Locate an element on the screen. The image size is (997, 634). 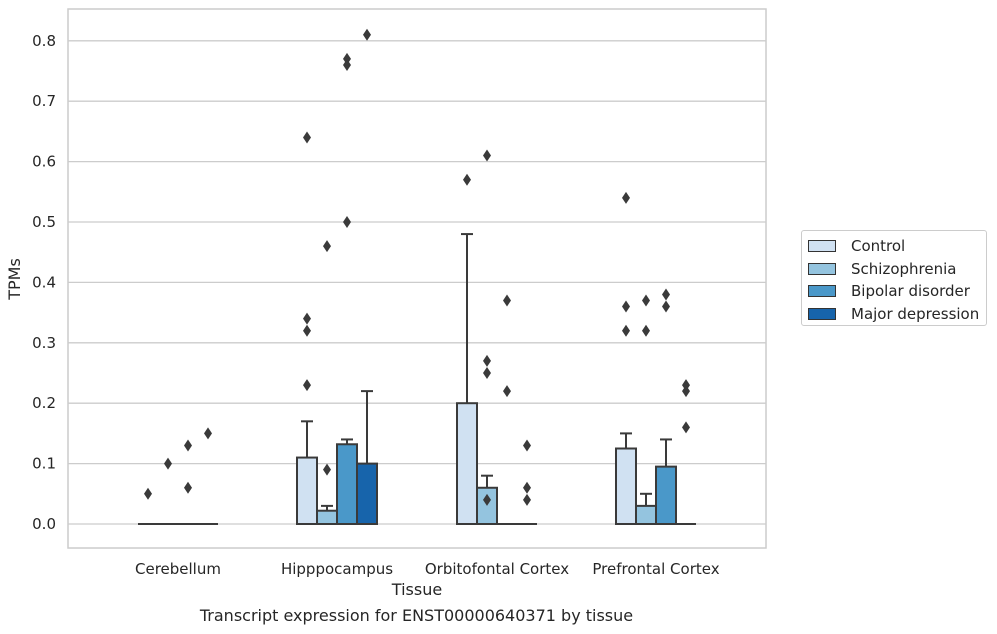
x-tick-label: Prefrontal Cortex is located at coordinates (655, 569).